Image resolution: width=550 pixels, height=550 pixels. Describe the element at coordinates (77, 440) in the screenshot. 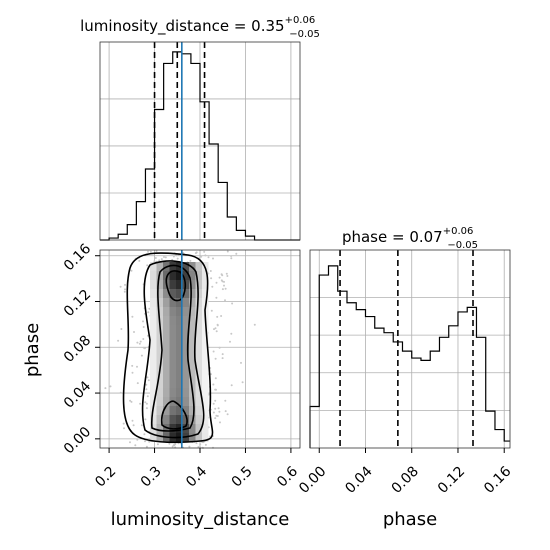

I see `y-tick-label: 0.00` at that location.